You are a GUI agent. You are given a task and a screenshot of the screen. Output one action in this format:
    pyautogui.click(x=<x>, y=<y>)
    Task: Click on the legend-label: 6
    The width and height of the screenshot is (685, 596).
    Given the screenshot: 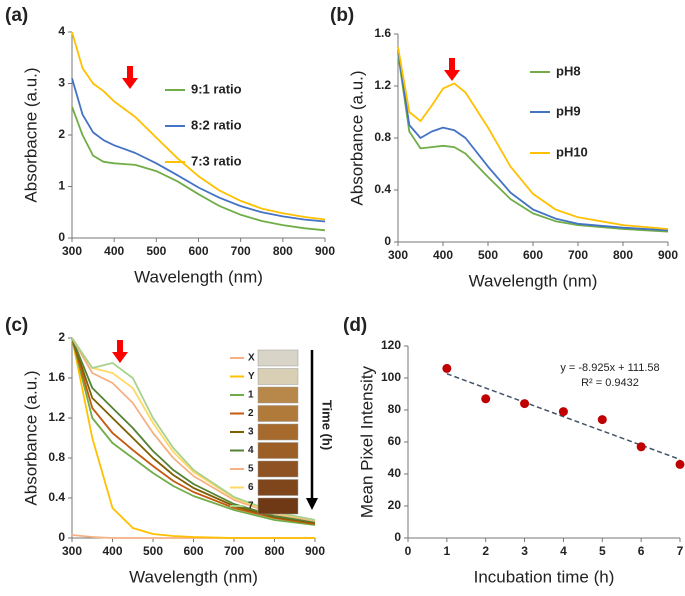 What is the action you would take?
    pyautogui.click(x=251, y=487)
    